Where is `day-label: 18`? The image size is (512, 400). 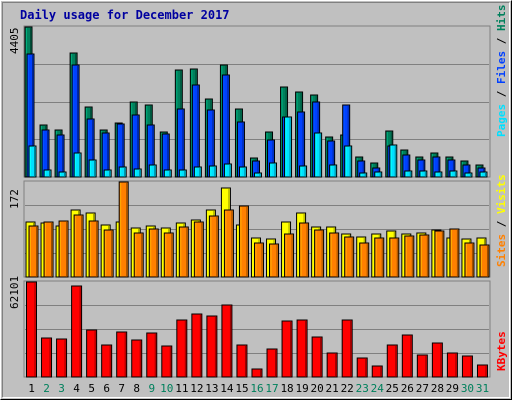 day-label: 18 is located at coordinates (286, 388).